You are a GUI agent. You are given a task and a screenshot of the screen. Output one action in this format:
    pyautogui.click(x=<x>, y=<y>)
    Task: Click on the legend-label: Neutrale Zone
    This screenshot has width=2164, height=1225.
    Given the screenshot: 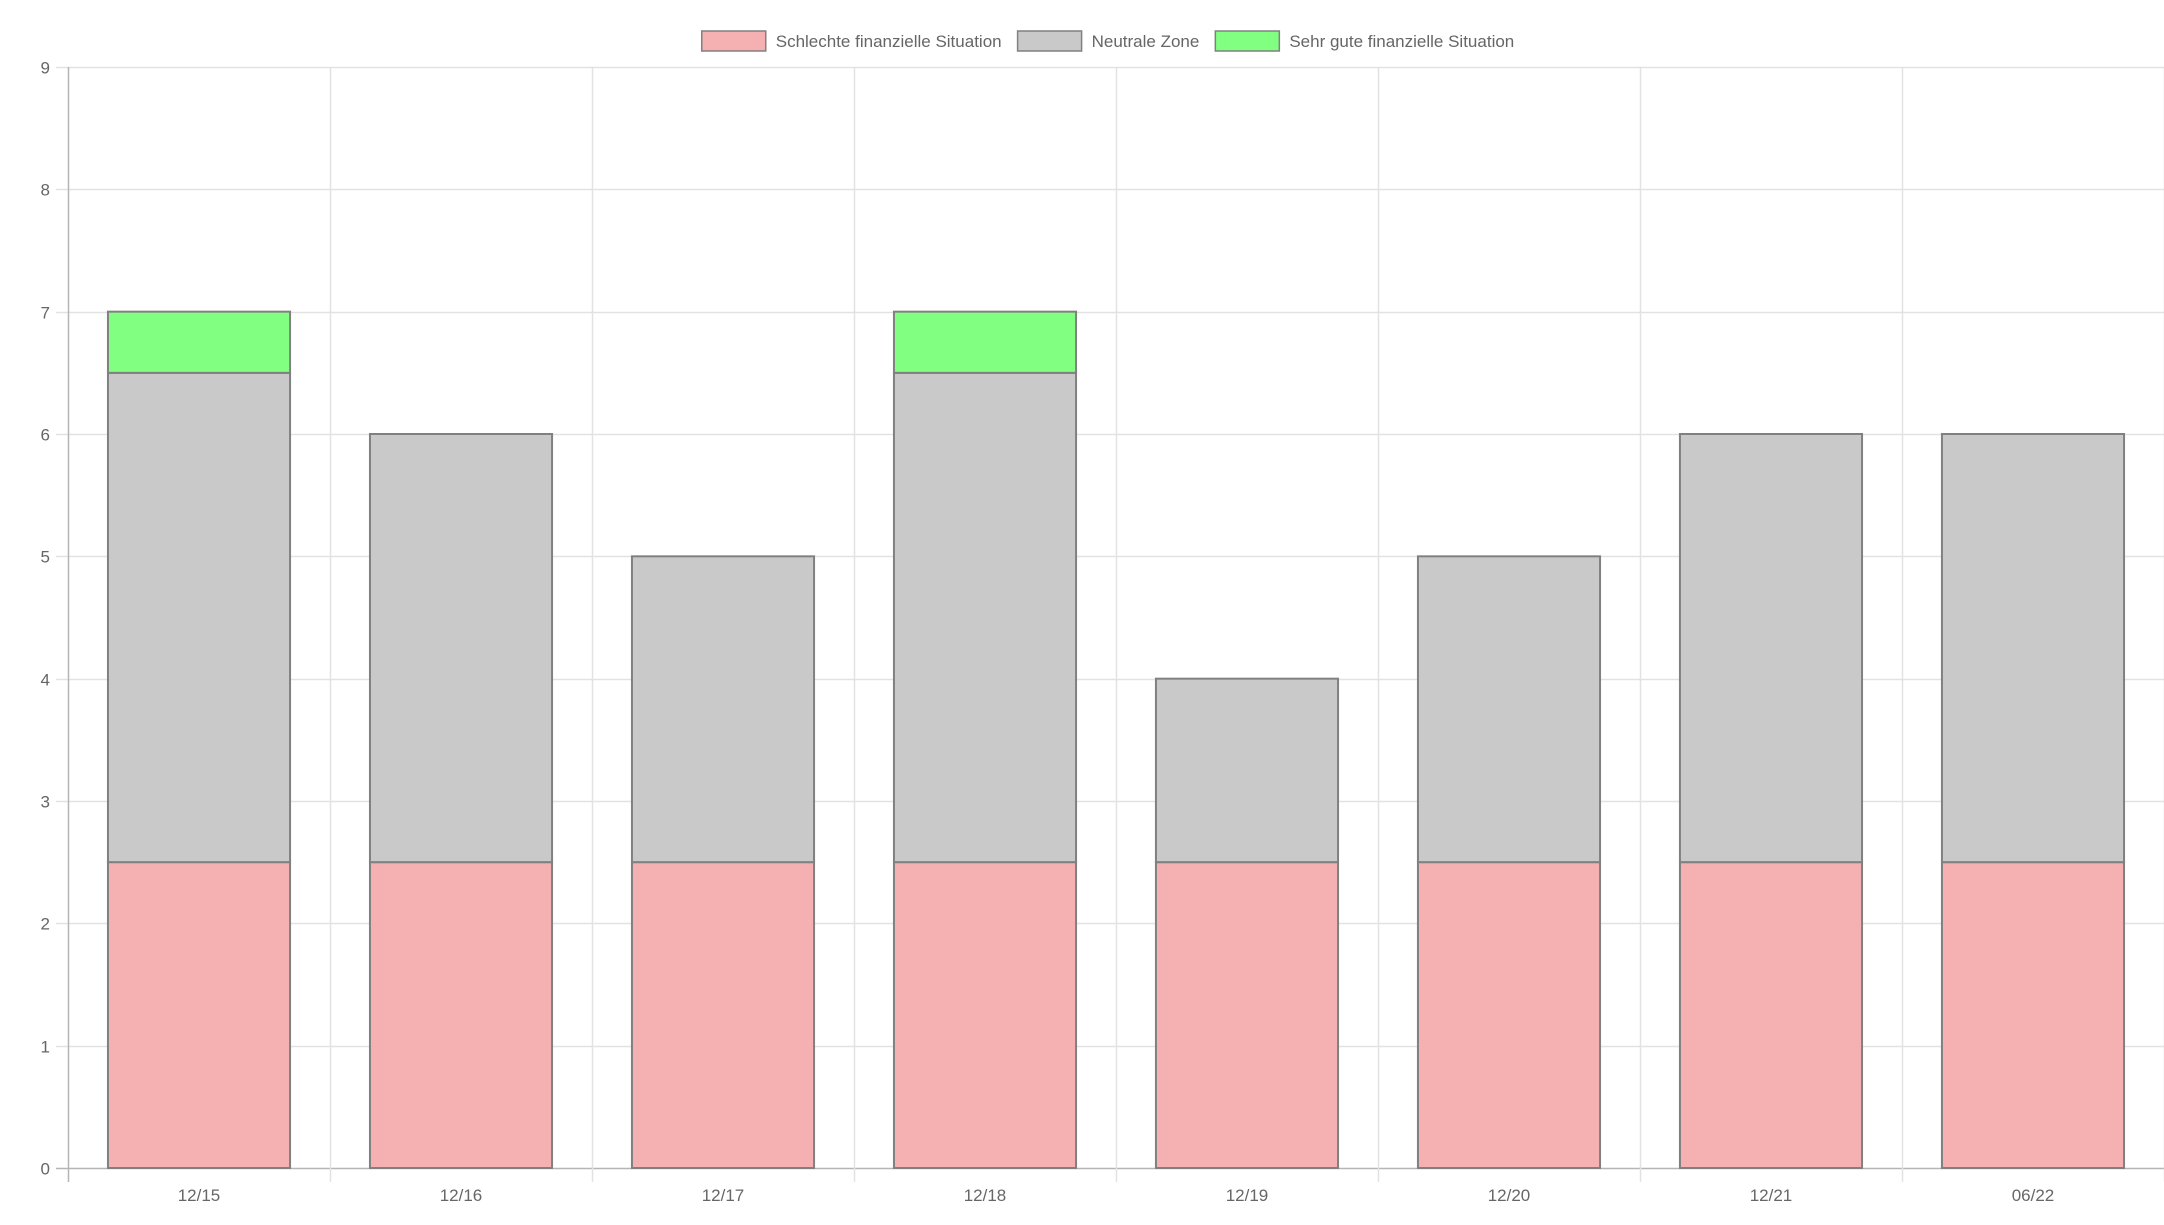 What is the action you would take?
    pyautogui.click(x=1146, y=41)
    